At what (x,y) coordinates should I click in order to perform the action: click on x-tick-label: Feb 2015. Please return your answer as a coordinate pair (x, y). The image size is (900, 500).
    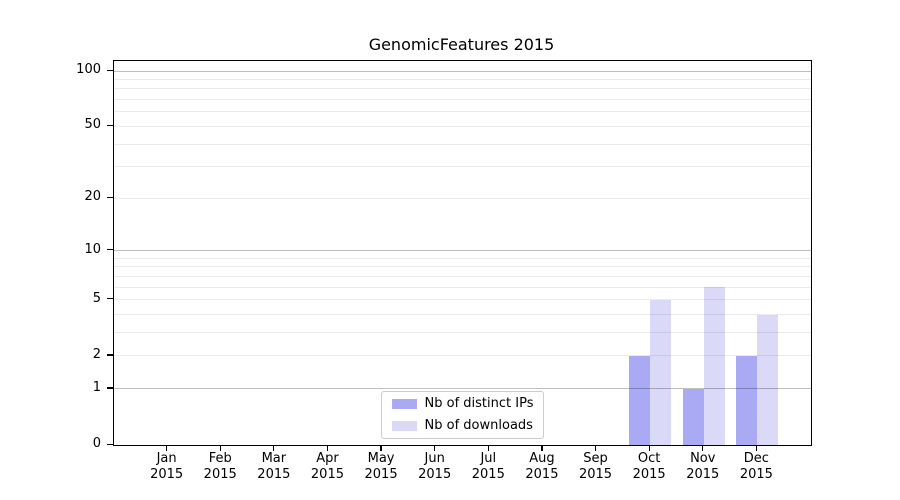
    Looking at the image, I should click on (220, 466).